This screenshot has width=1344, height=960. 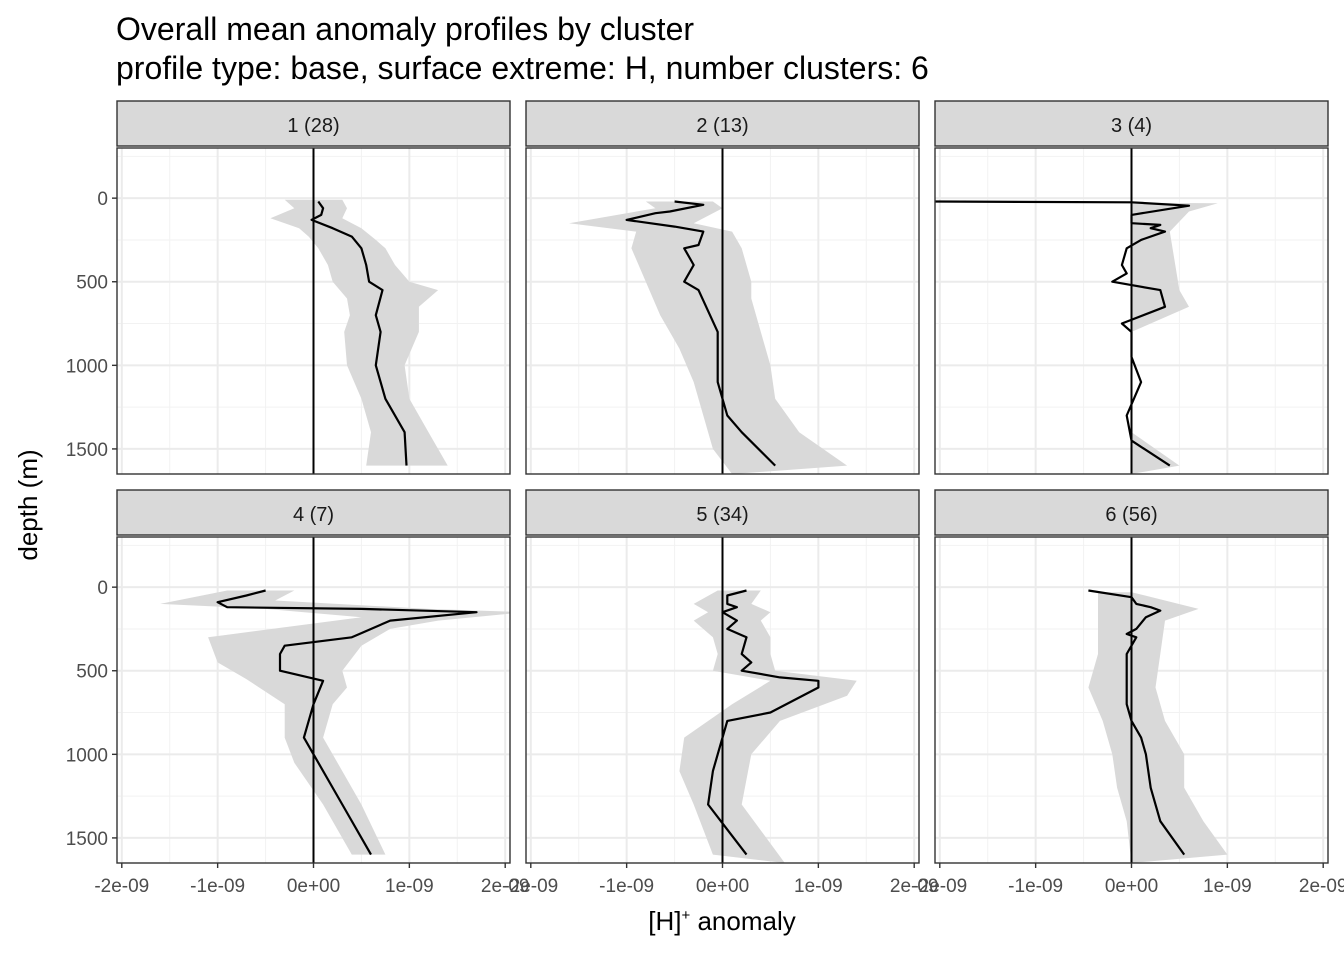 I want to click on x-axis-title: [H]+ anomaly, so click(x=722, y=921).